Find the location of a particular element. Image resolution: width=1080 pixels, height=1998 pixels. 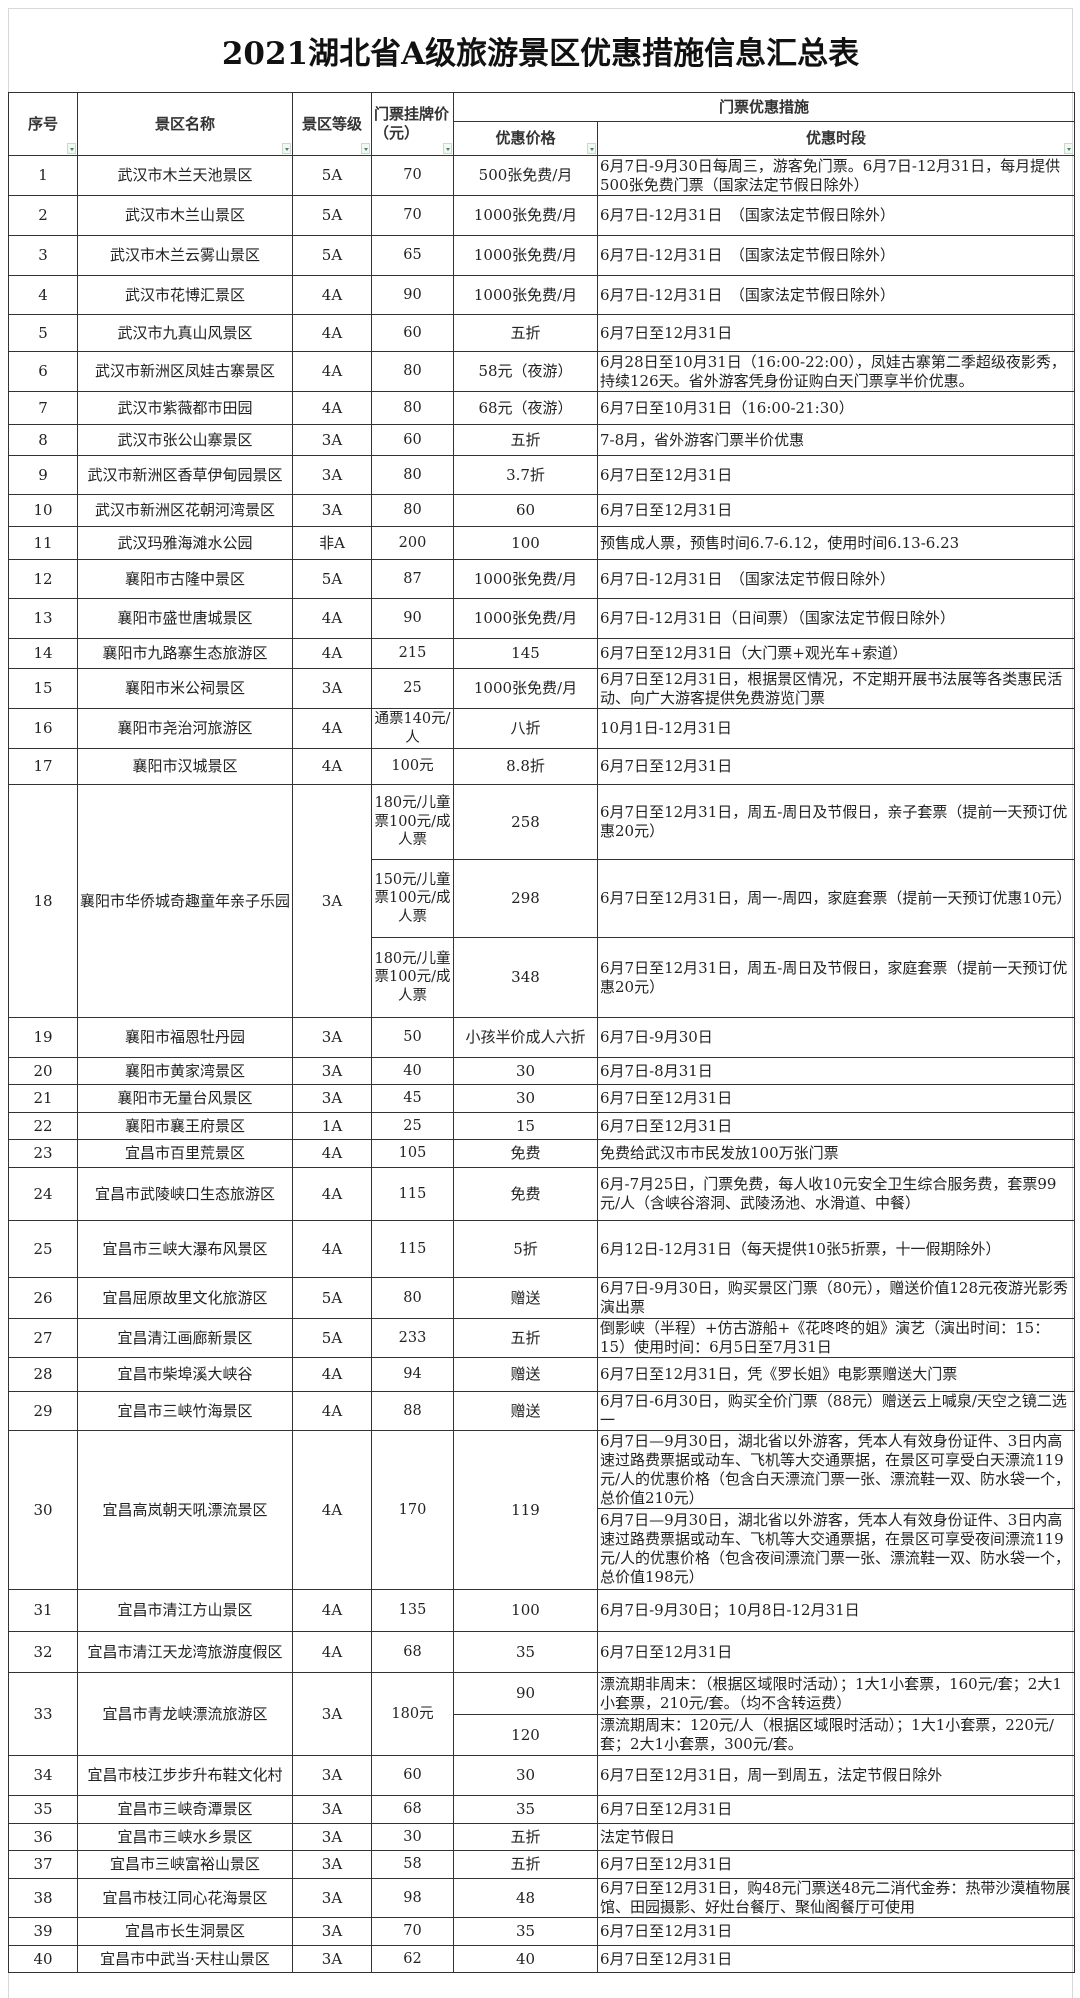

discount-period: 6月7日至12月31日，周五-周日及节假日，家庭套票（提前一天预订优惠20元） is located at coordinates (836, 977).